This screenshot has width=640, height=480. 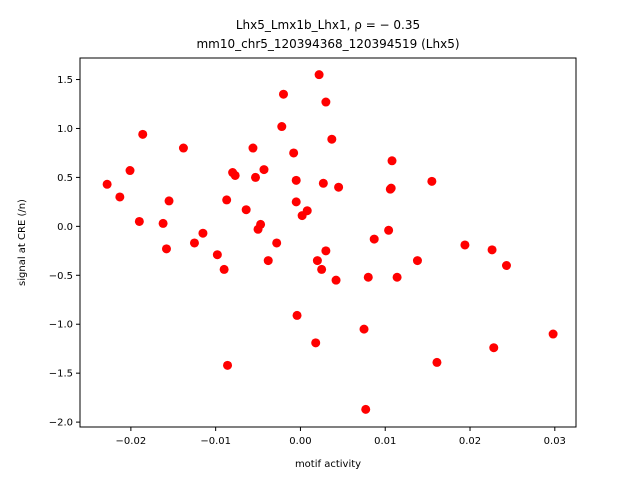 I want to click on x-tick-label: 0.03, so click(x=555, y=441).